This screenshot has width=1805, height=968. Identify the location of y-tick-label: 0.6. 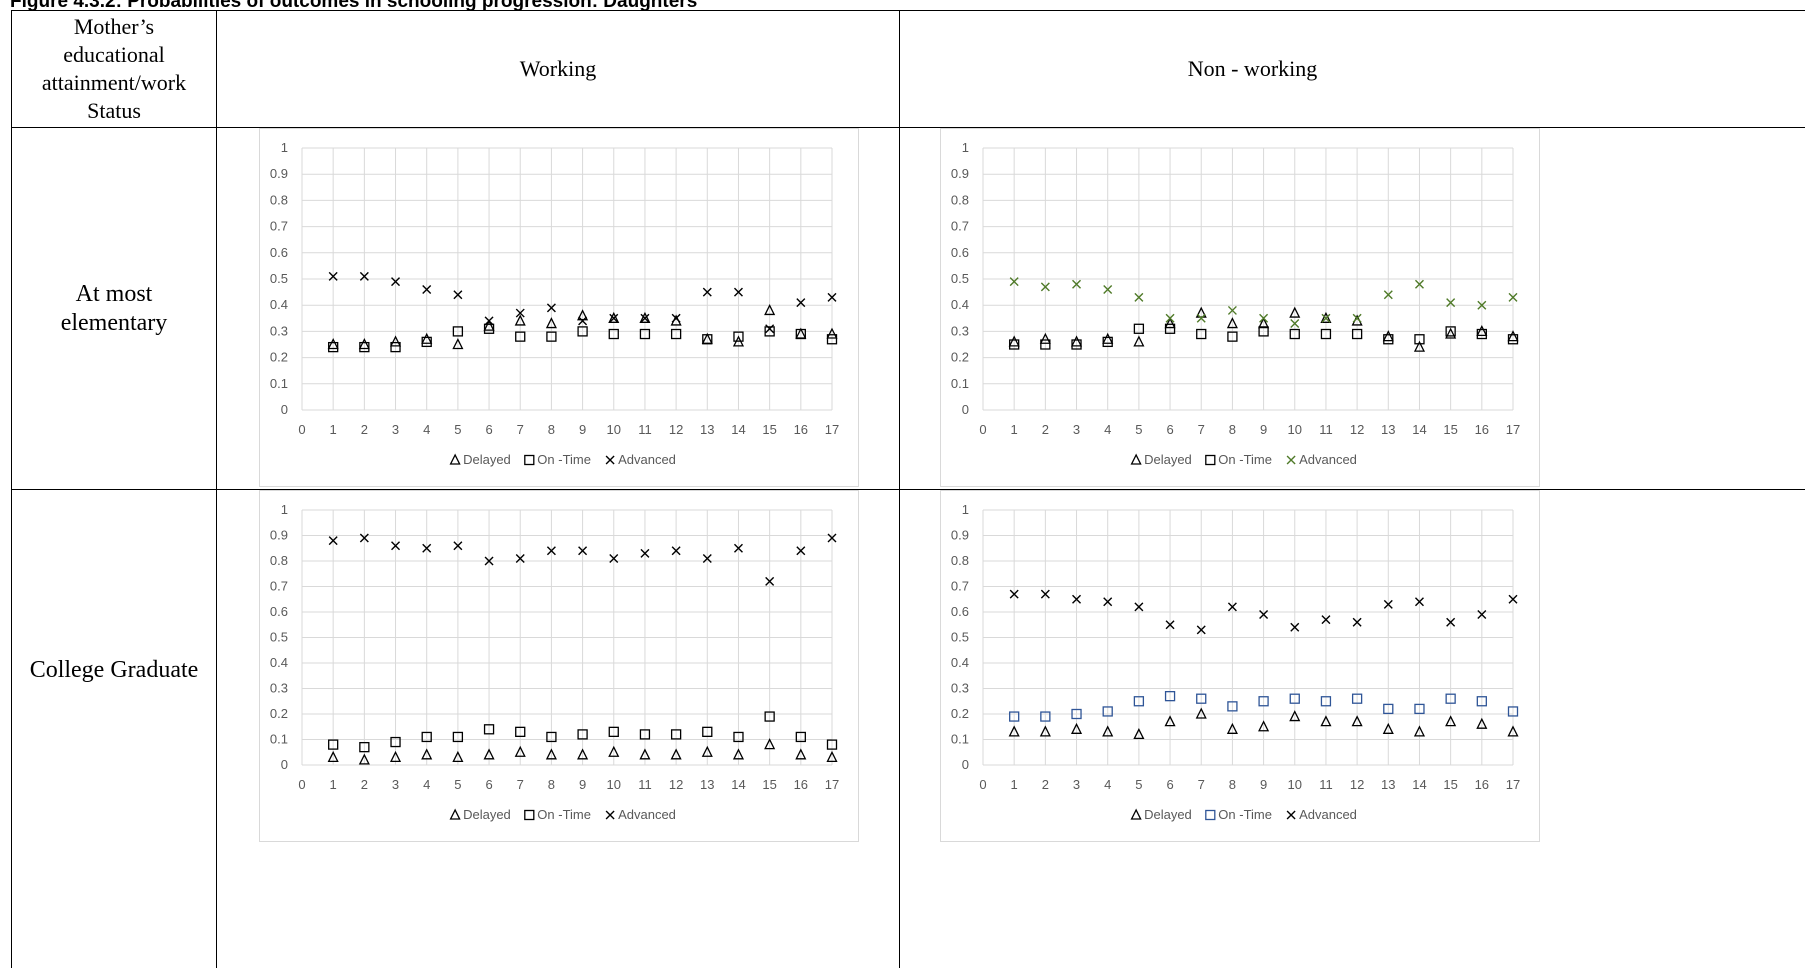
(279, 252).